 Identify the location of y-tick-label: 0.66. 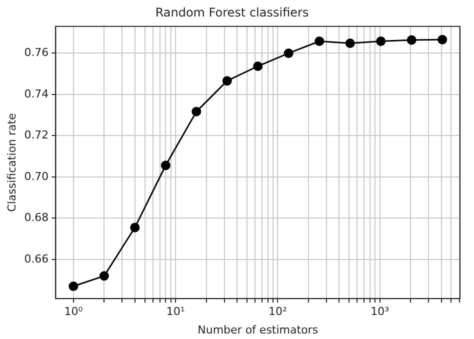
(36, 259).